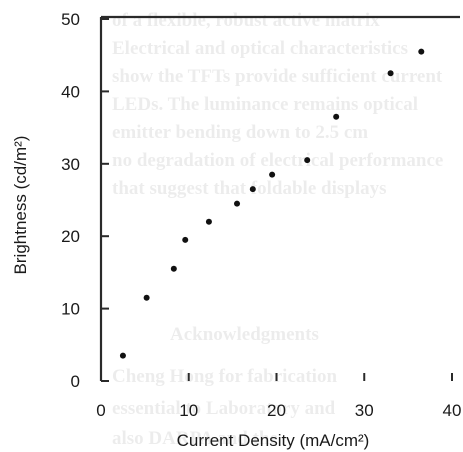 This screenshot has height=452, width=463. What do you see at coordinates (246, 20) in the screenshot?
I see `svg-text:of a flexible, robust active m: of a flexible, robust active matrix` at bounding box center [246, 20].